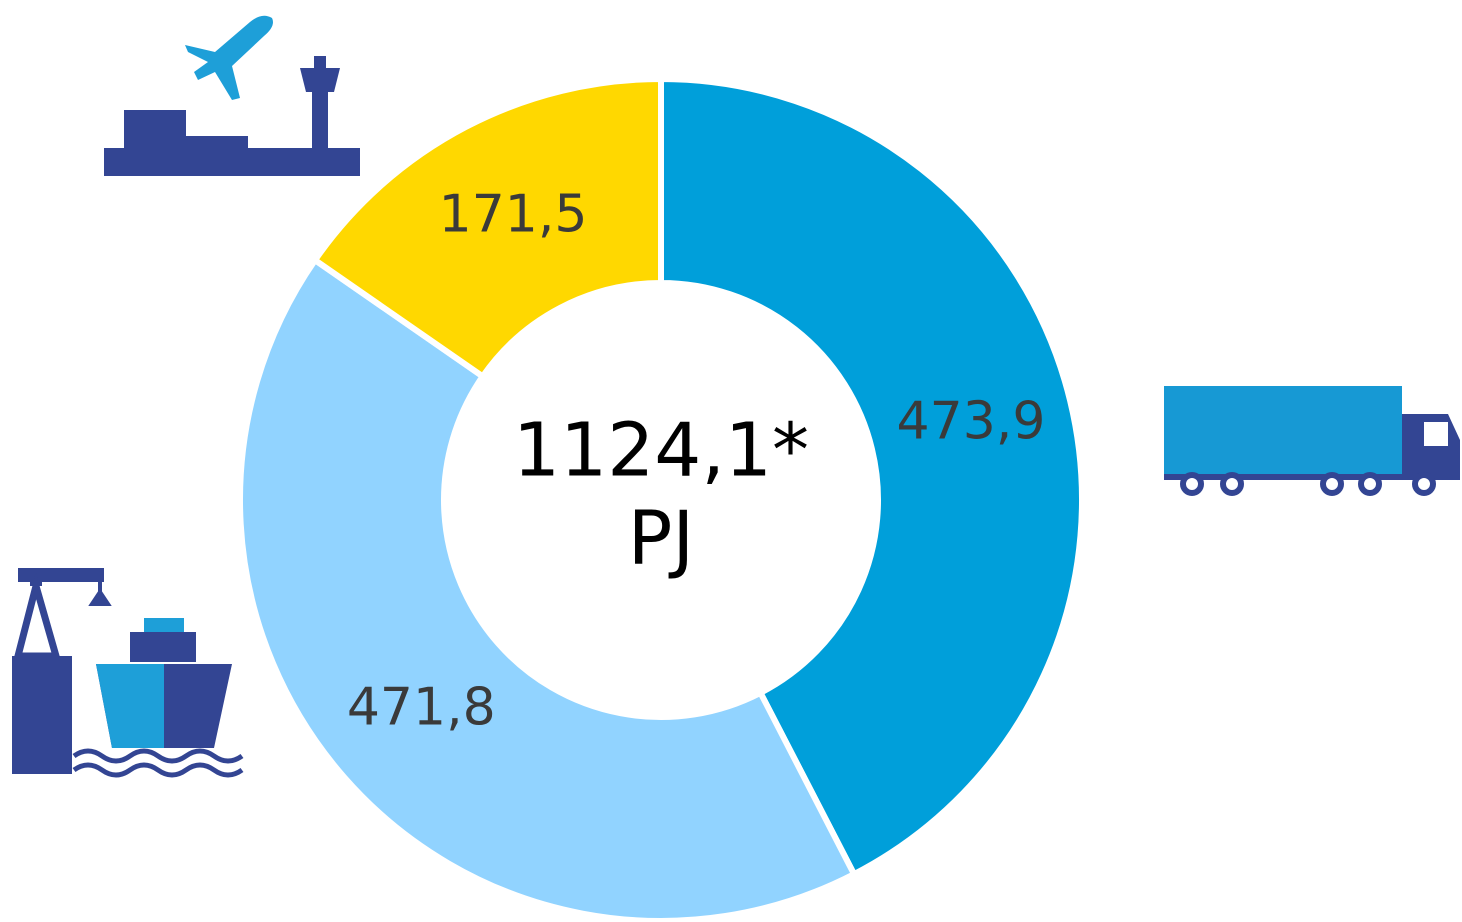  I want to click on truck-icon, so click(1312, 441).